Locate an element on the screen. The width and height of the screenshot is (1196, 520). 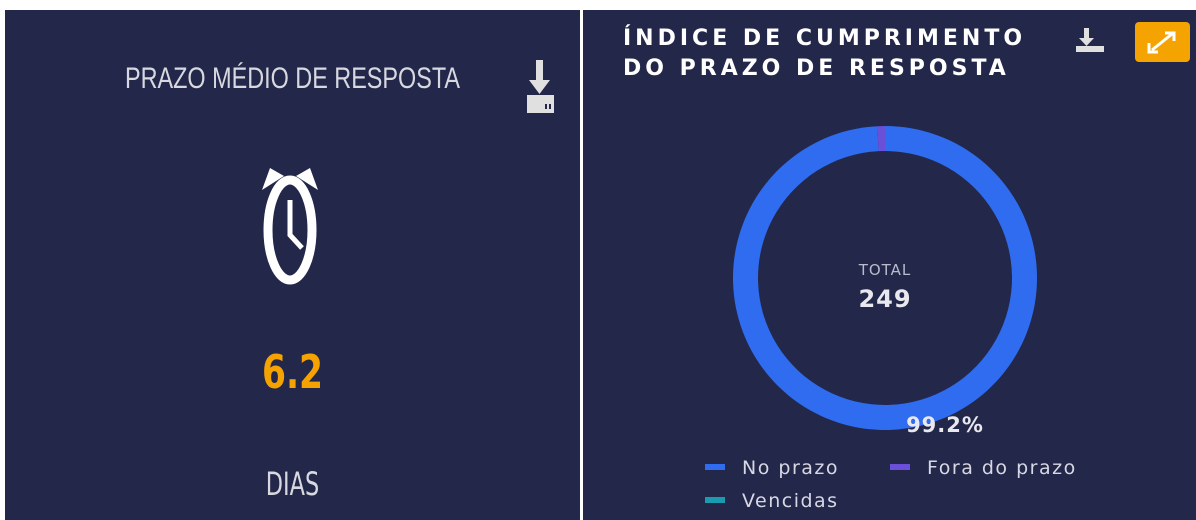
kpi-title: PRAZO MÉDIO DE RESPOSTA is located at coordinates (292, 78).